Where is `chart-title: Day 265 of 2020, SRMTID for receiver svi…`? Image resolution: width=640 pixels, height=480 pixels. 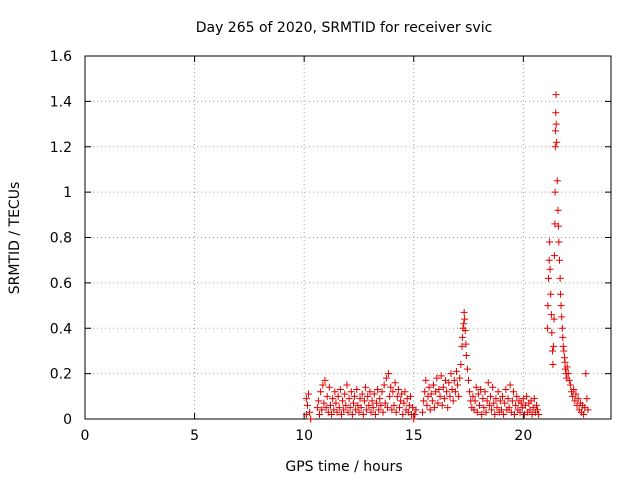
chart-title: Day 265 of 2020, SRMTID for receiver svi… is located at coordinates (344, 28).